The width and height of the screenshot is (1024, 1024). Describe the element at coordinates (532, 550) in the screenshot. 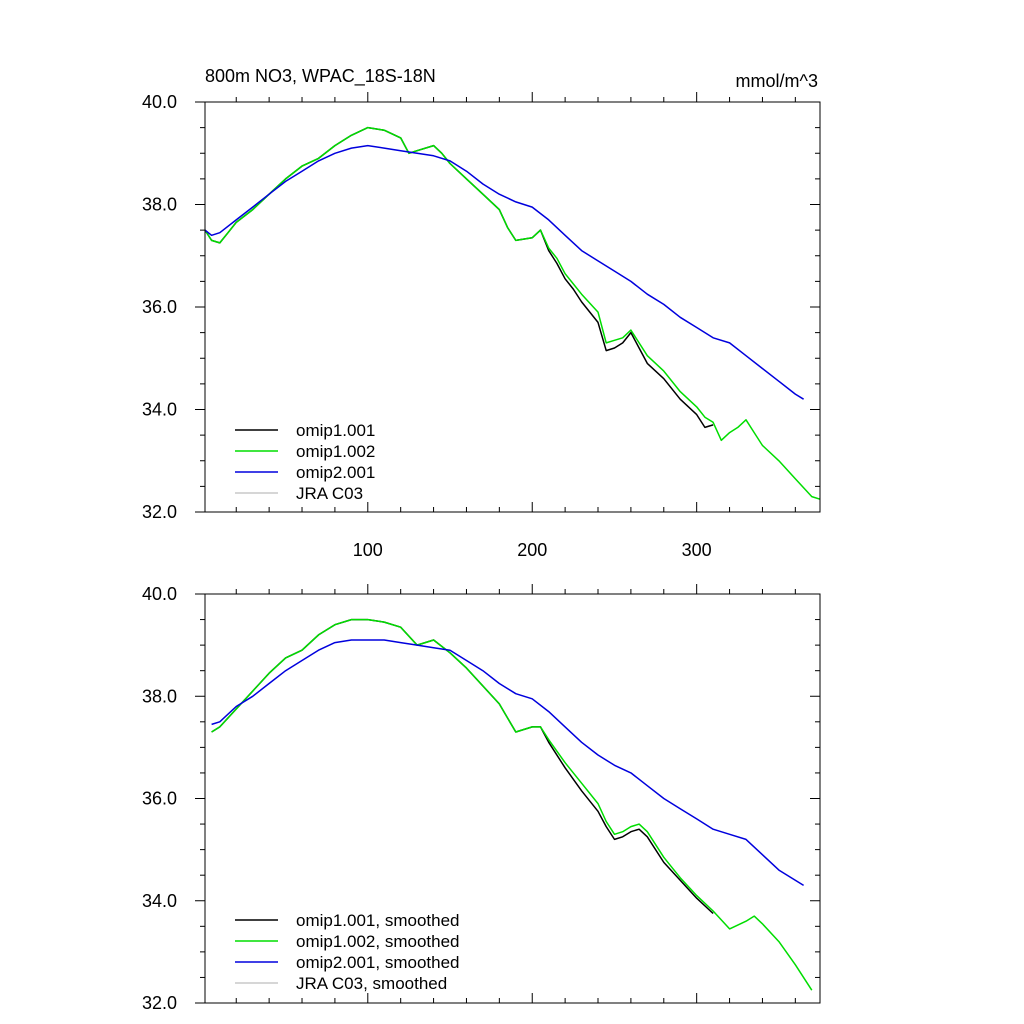

I see `x-tick-label-0-1: 200` at that location.